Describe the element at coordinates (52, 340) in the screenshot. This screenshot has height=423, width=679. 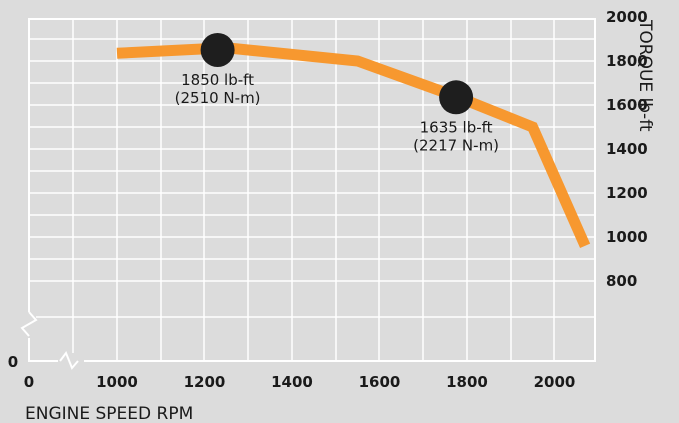
I see `axis-breaks` at that location.